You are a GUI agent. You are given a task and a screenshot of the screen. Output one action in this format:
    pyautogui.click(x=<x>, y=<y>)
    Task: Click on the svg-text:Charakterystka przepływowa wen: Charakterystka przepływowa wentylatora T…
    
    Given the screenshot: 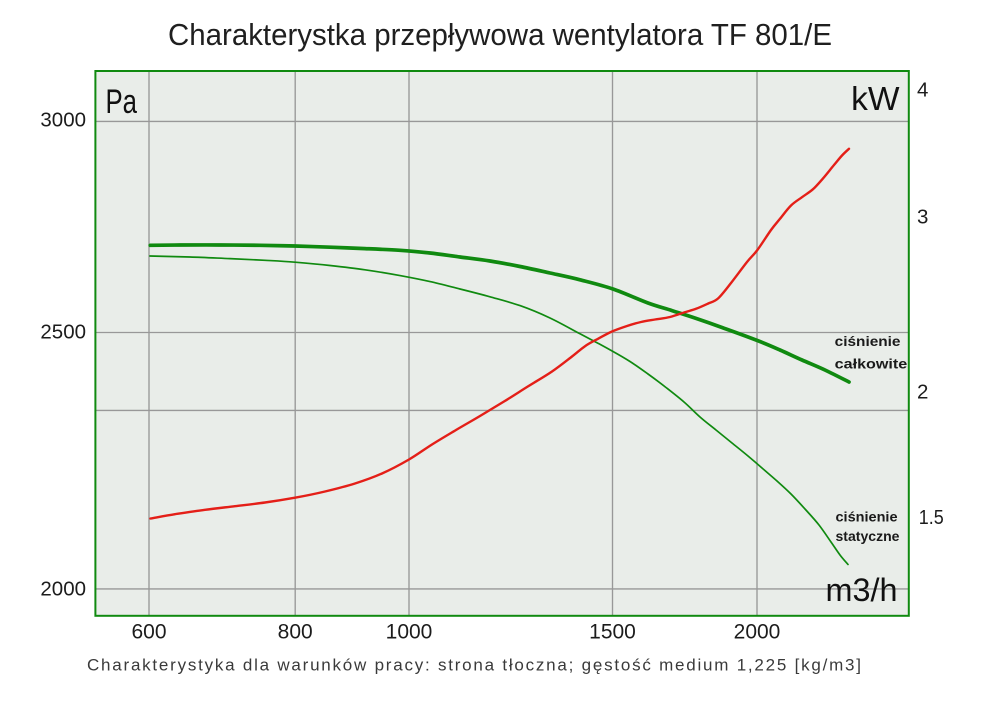 What is the action you would take?
    pyautogui.click(x=500, y=34)
    